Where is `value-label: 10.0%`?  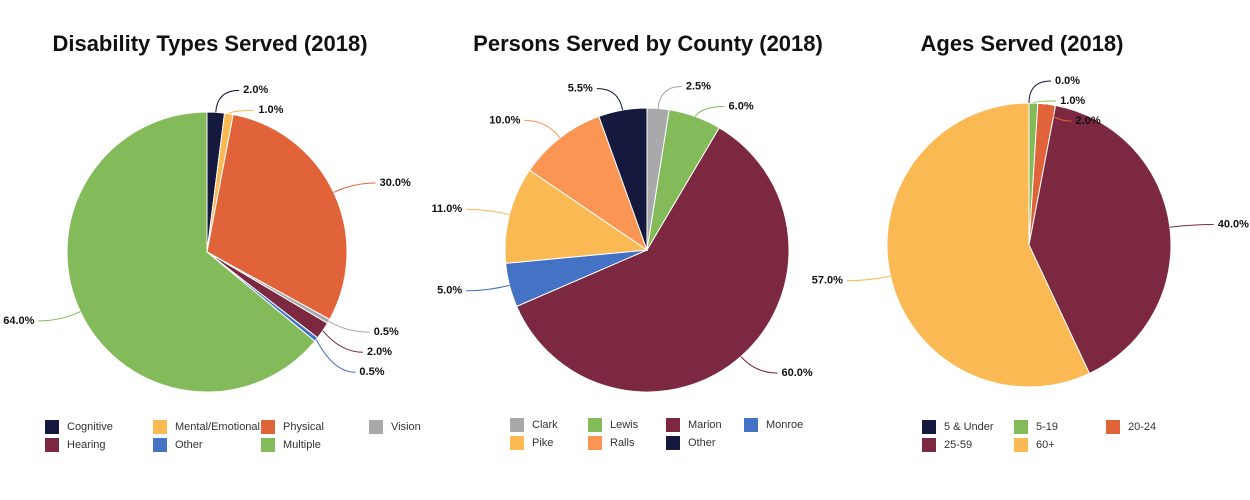
value-label: 10.0% is located at coordinates (504, 120).